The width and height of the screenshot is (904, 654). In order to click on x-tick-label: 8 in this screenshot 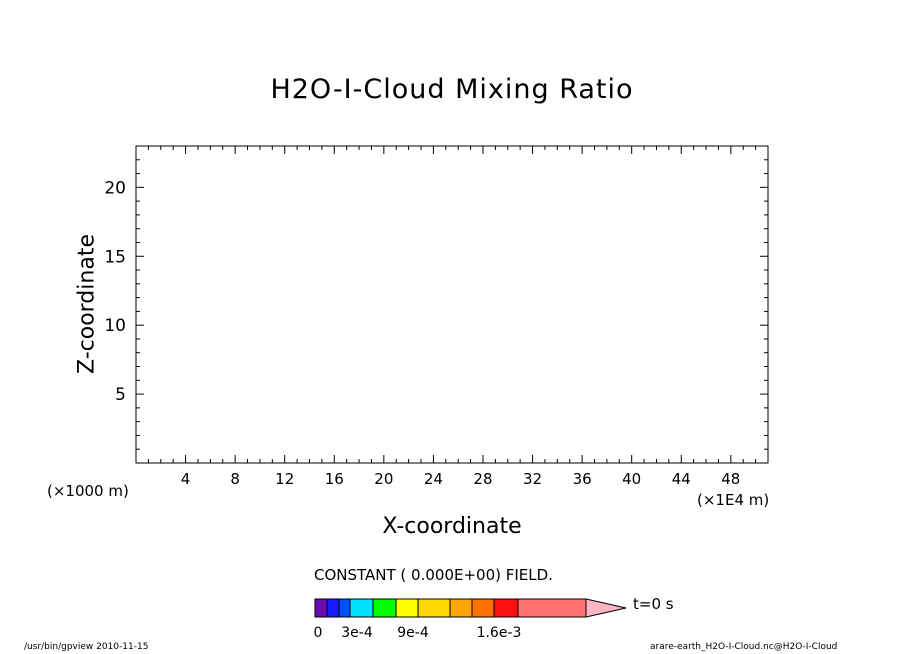, I will do `click(235, 479)`.